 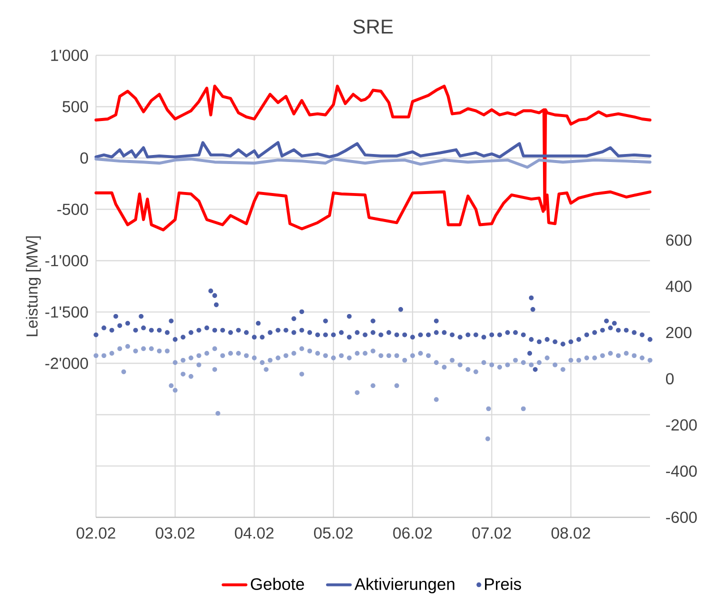 What do you see at coordinates (681, 425) in the screenshot?
I see `y2-tick-label: -200` at bounding box center [681, 425].